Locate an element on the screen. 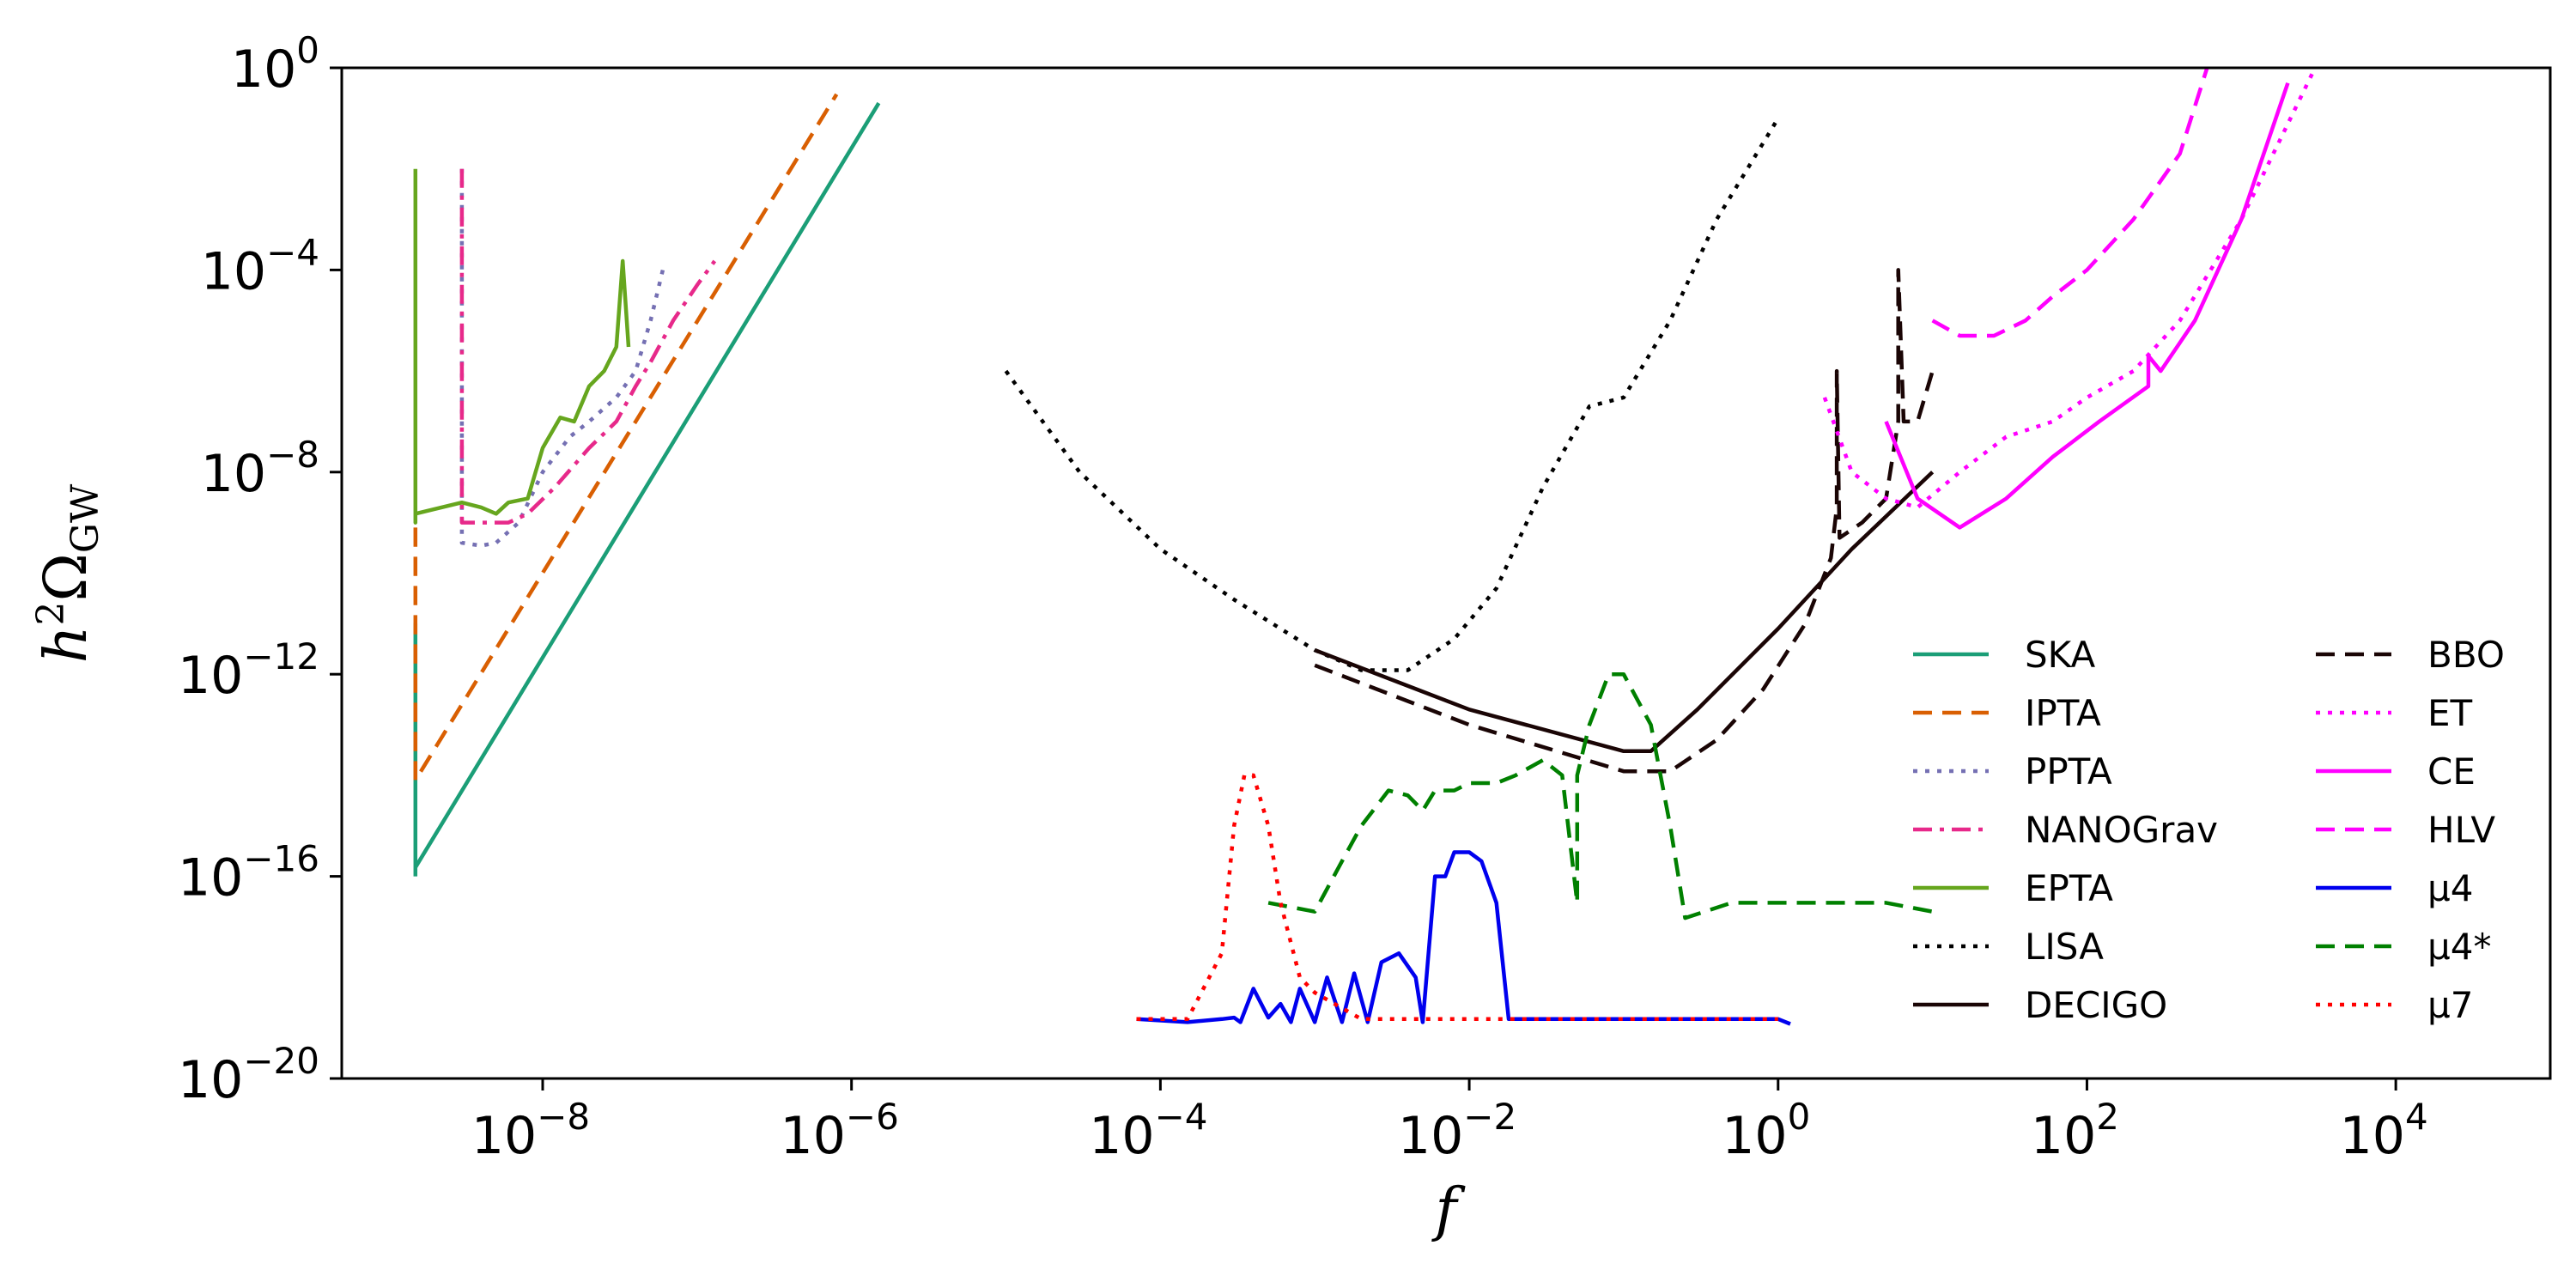  y-tick-label: 10⁻⁸ is located at coordinates (260, 469).